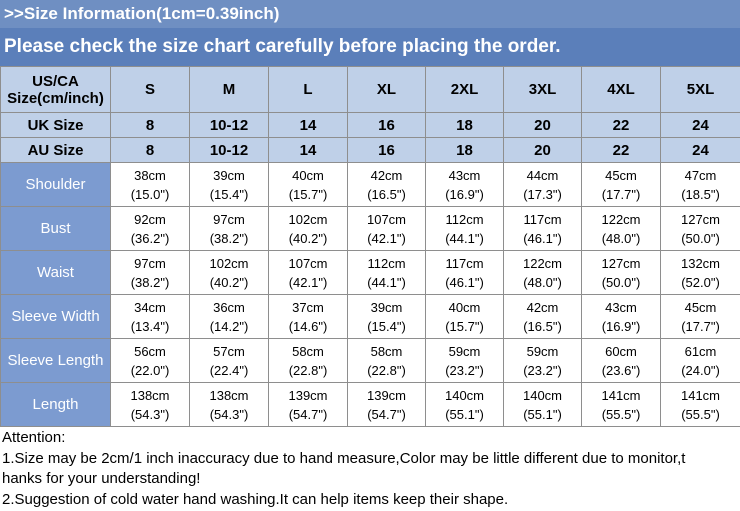 The width and height of the screenshot is (740, 511). Describe the element at coordinates (700, 89) in the screenshot. I see `size-cell: 5XL` at that location.